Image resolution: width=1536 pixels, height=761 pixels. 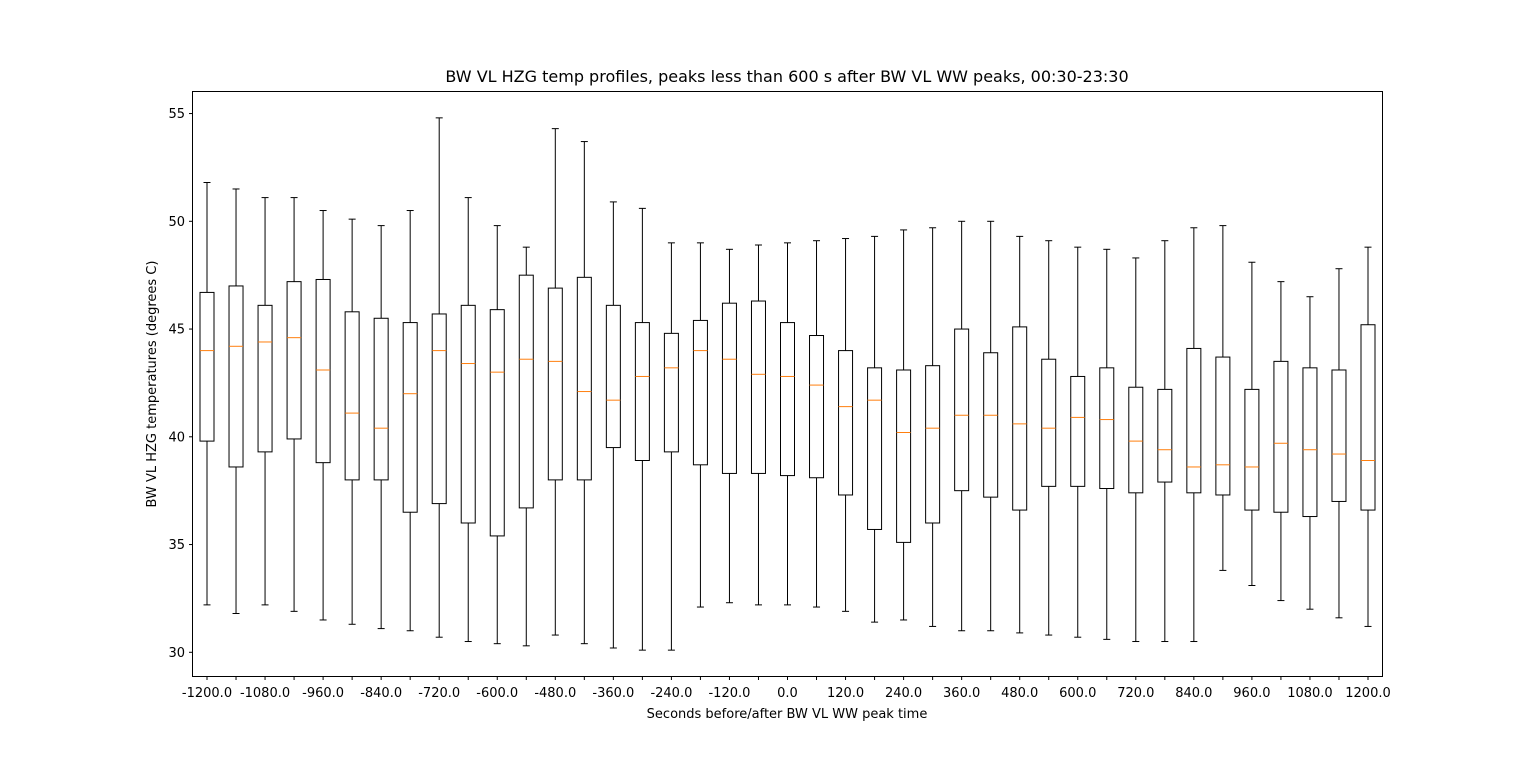 I want to click on y-tick-label: 50, so click(x=176, y=222).